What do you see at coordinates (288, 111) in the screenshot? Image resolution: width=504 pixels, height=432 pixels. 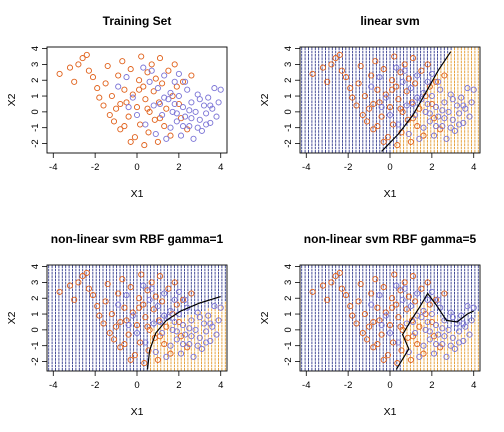 I see `y-tick-label: 0` at bounding box center [288, 111].